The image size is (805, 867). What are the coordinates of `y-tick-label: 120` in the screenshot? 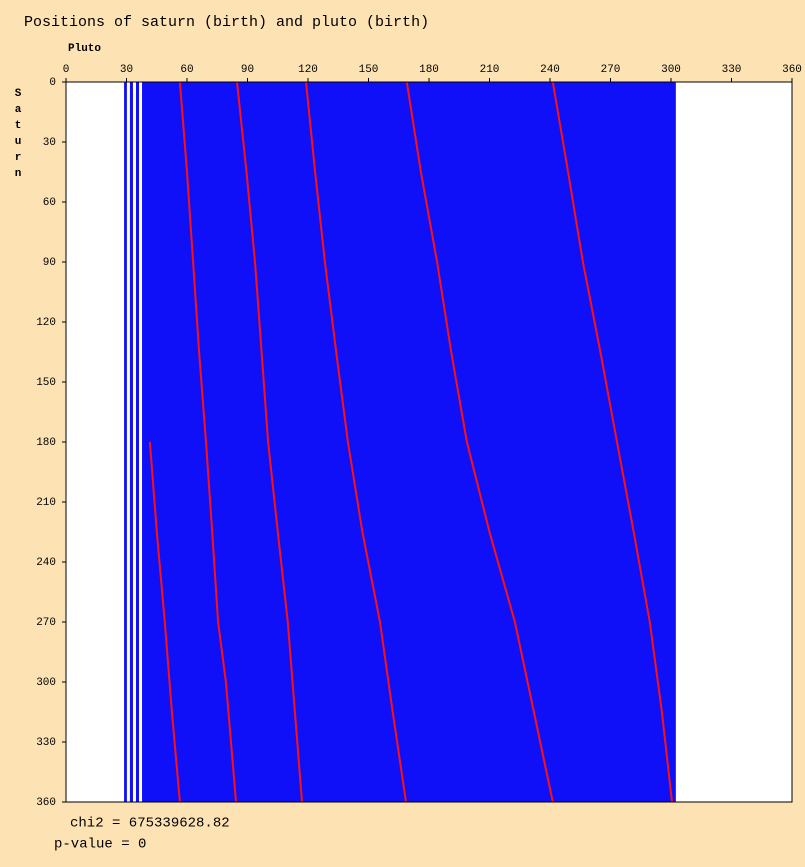 It's located at (46, 323).